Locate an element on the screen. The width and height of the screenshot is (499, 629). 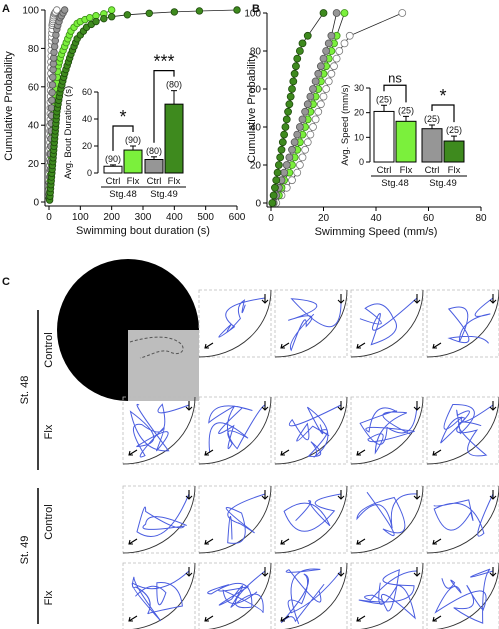
category-label-3: Flx is located at coordinates (174, 181).